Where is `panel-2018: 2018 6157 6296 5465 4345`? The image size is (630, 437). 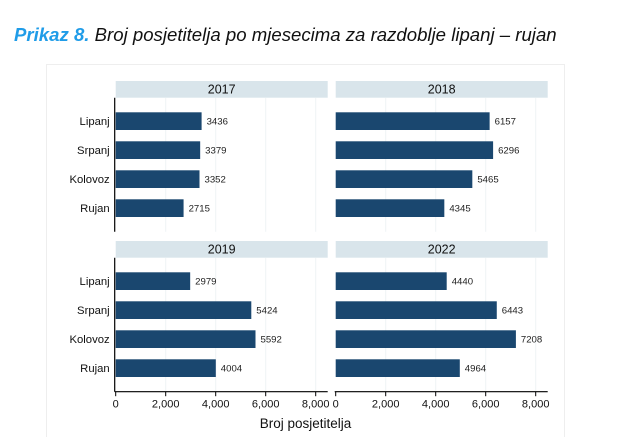
panel-2018: 2018 6157 6296 5465 4345 is located at coordinates (441, 156).